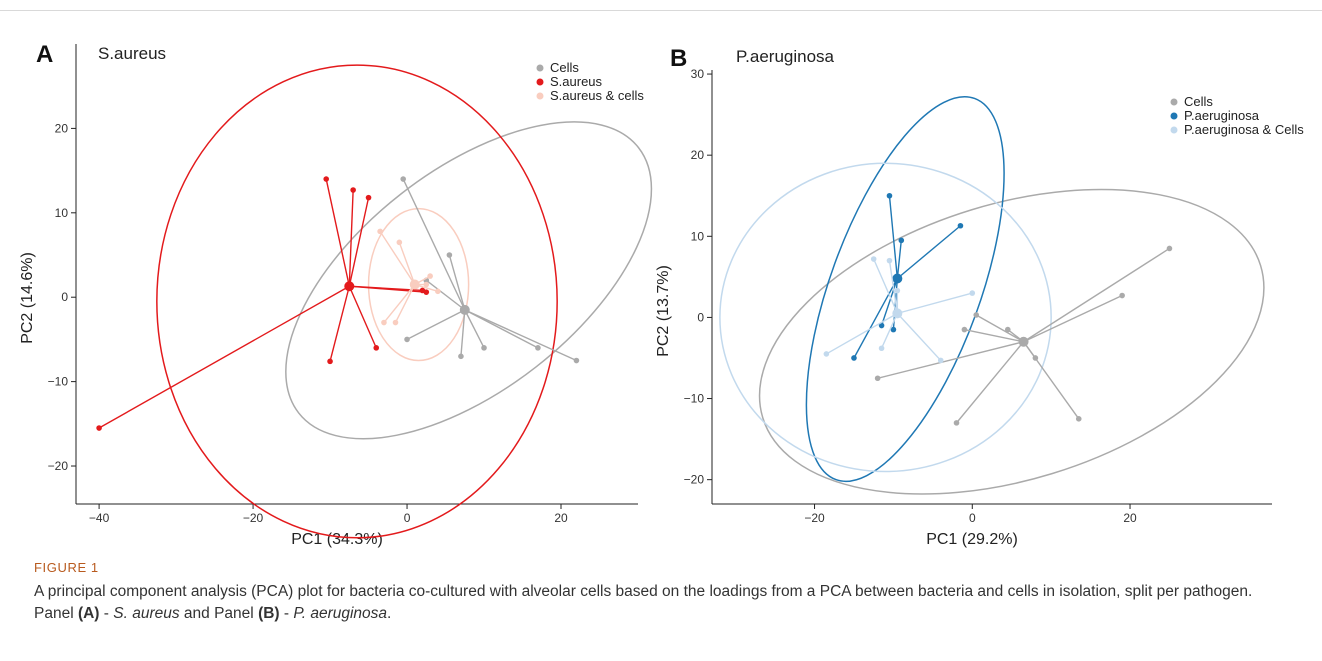 This screenshot has height=661, width=1322. What do you see at coordinates (253, 518) in the screenshot?
I see `panel-a-x-tick-label: −20` at bounding box center [253, 518].